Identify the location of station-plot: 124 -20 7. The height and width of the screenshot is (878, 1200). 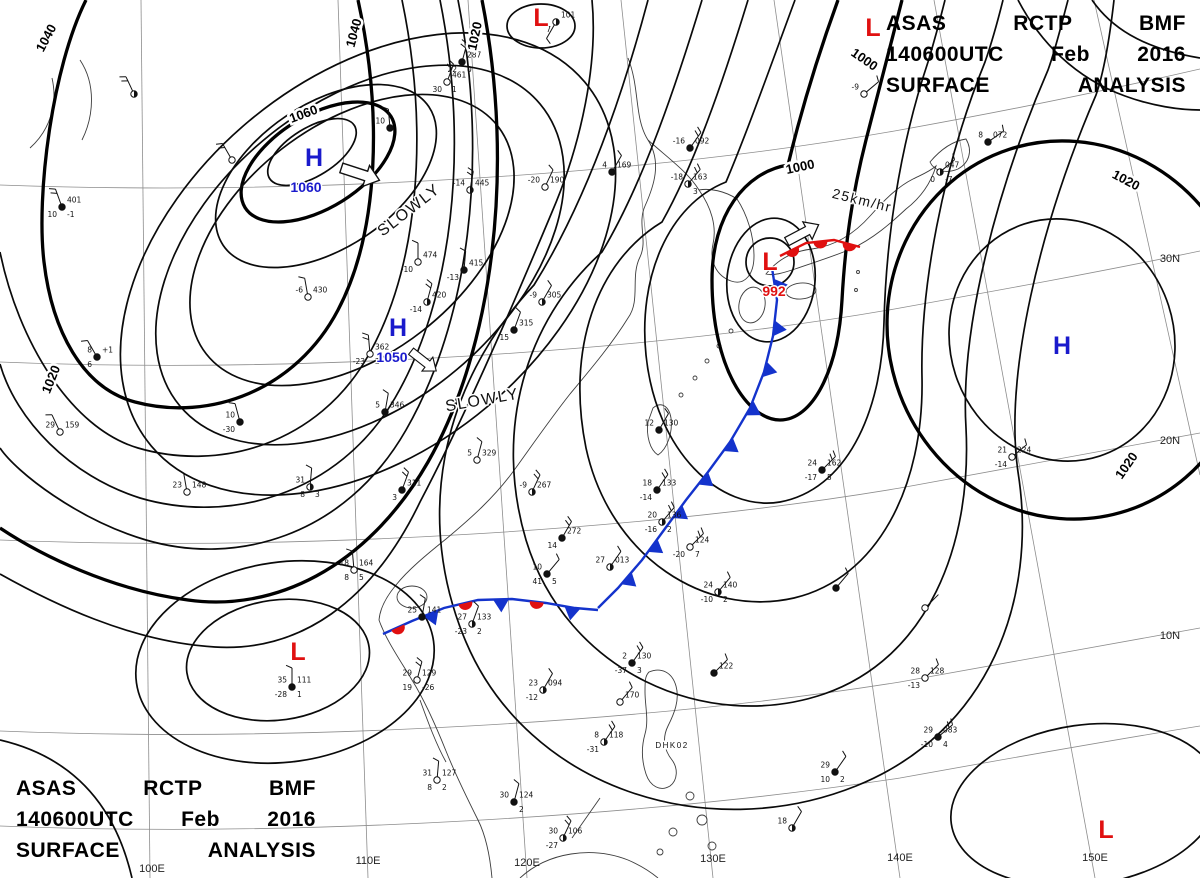
(691, 543).